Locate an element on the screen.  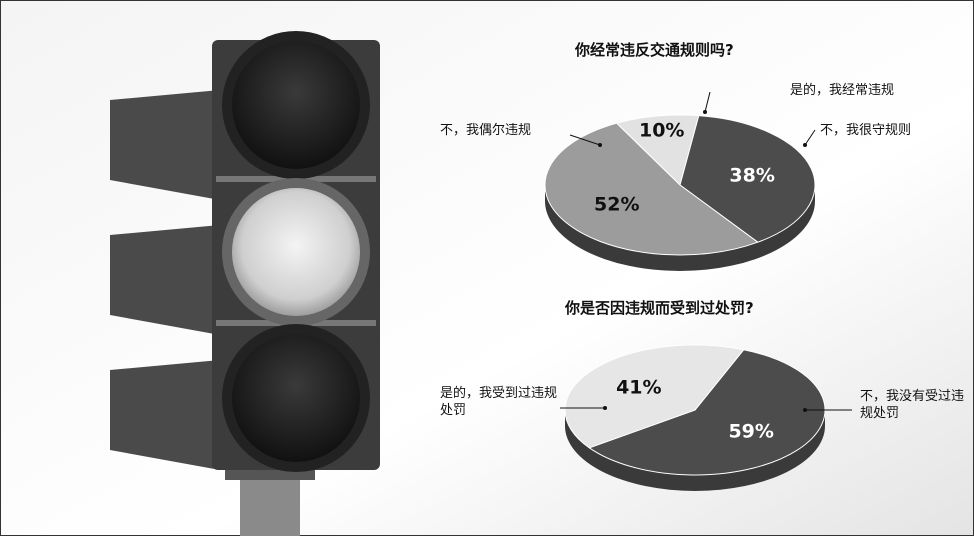
chart-title: 你是否因违规而受到过处罚? is located at coordinates (659, 308).